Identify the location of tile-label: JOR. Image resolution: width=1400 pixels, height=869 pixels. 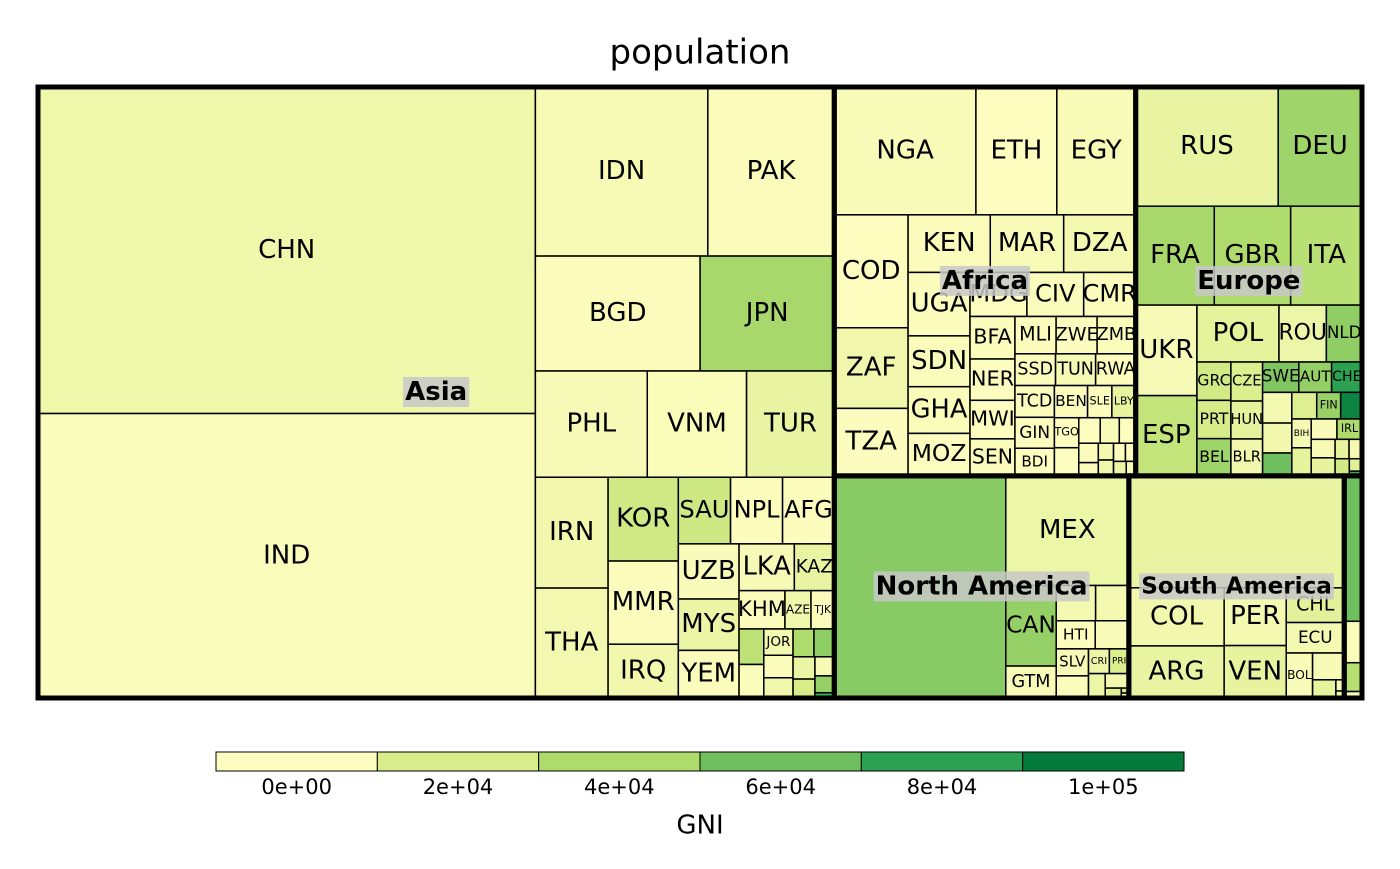
(778, 642).